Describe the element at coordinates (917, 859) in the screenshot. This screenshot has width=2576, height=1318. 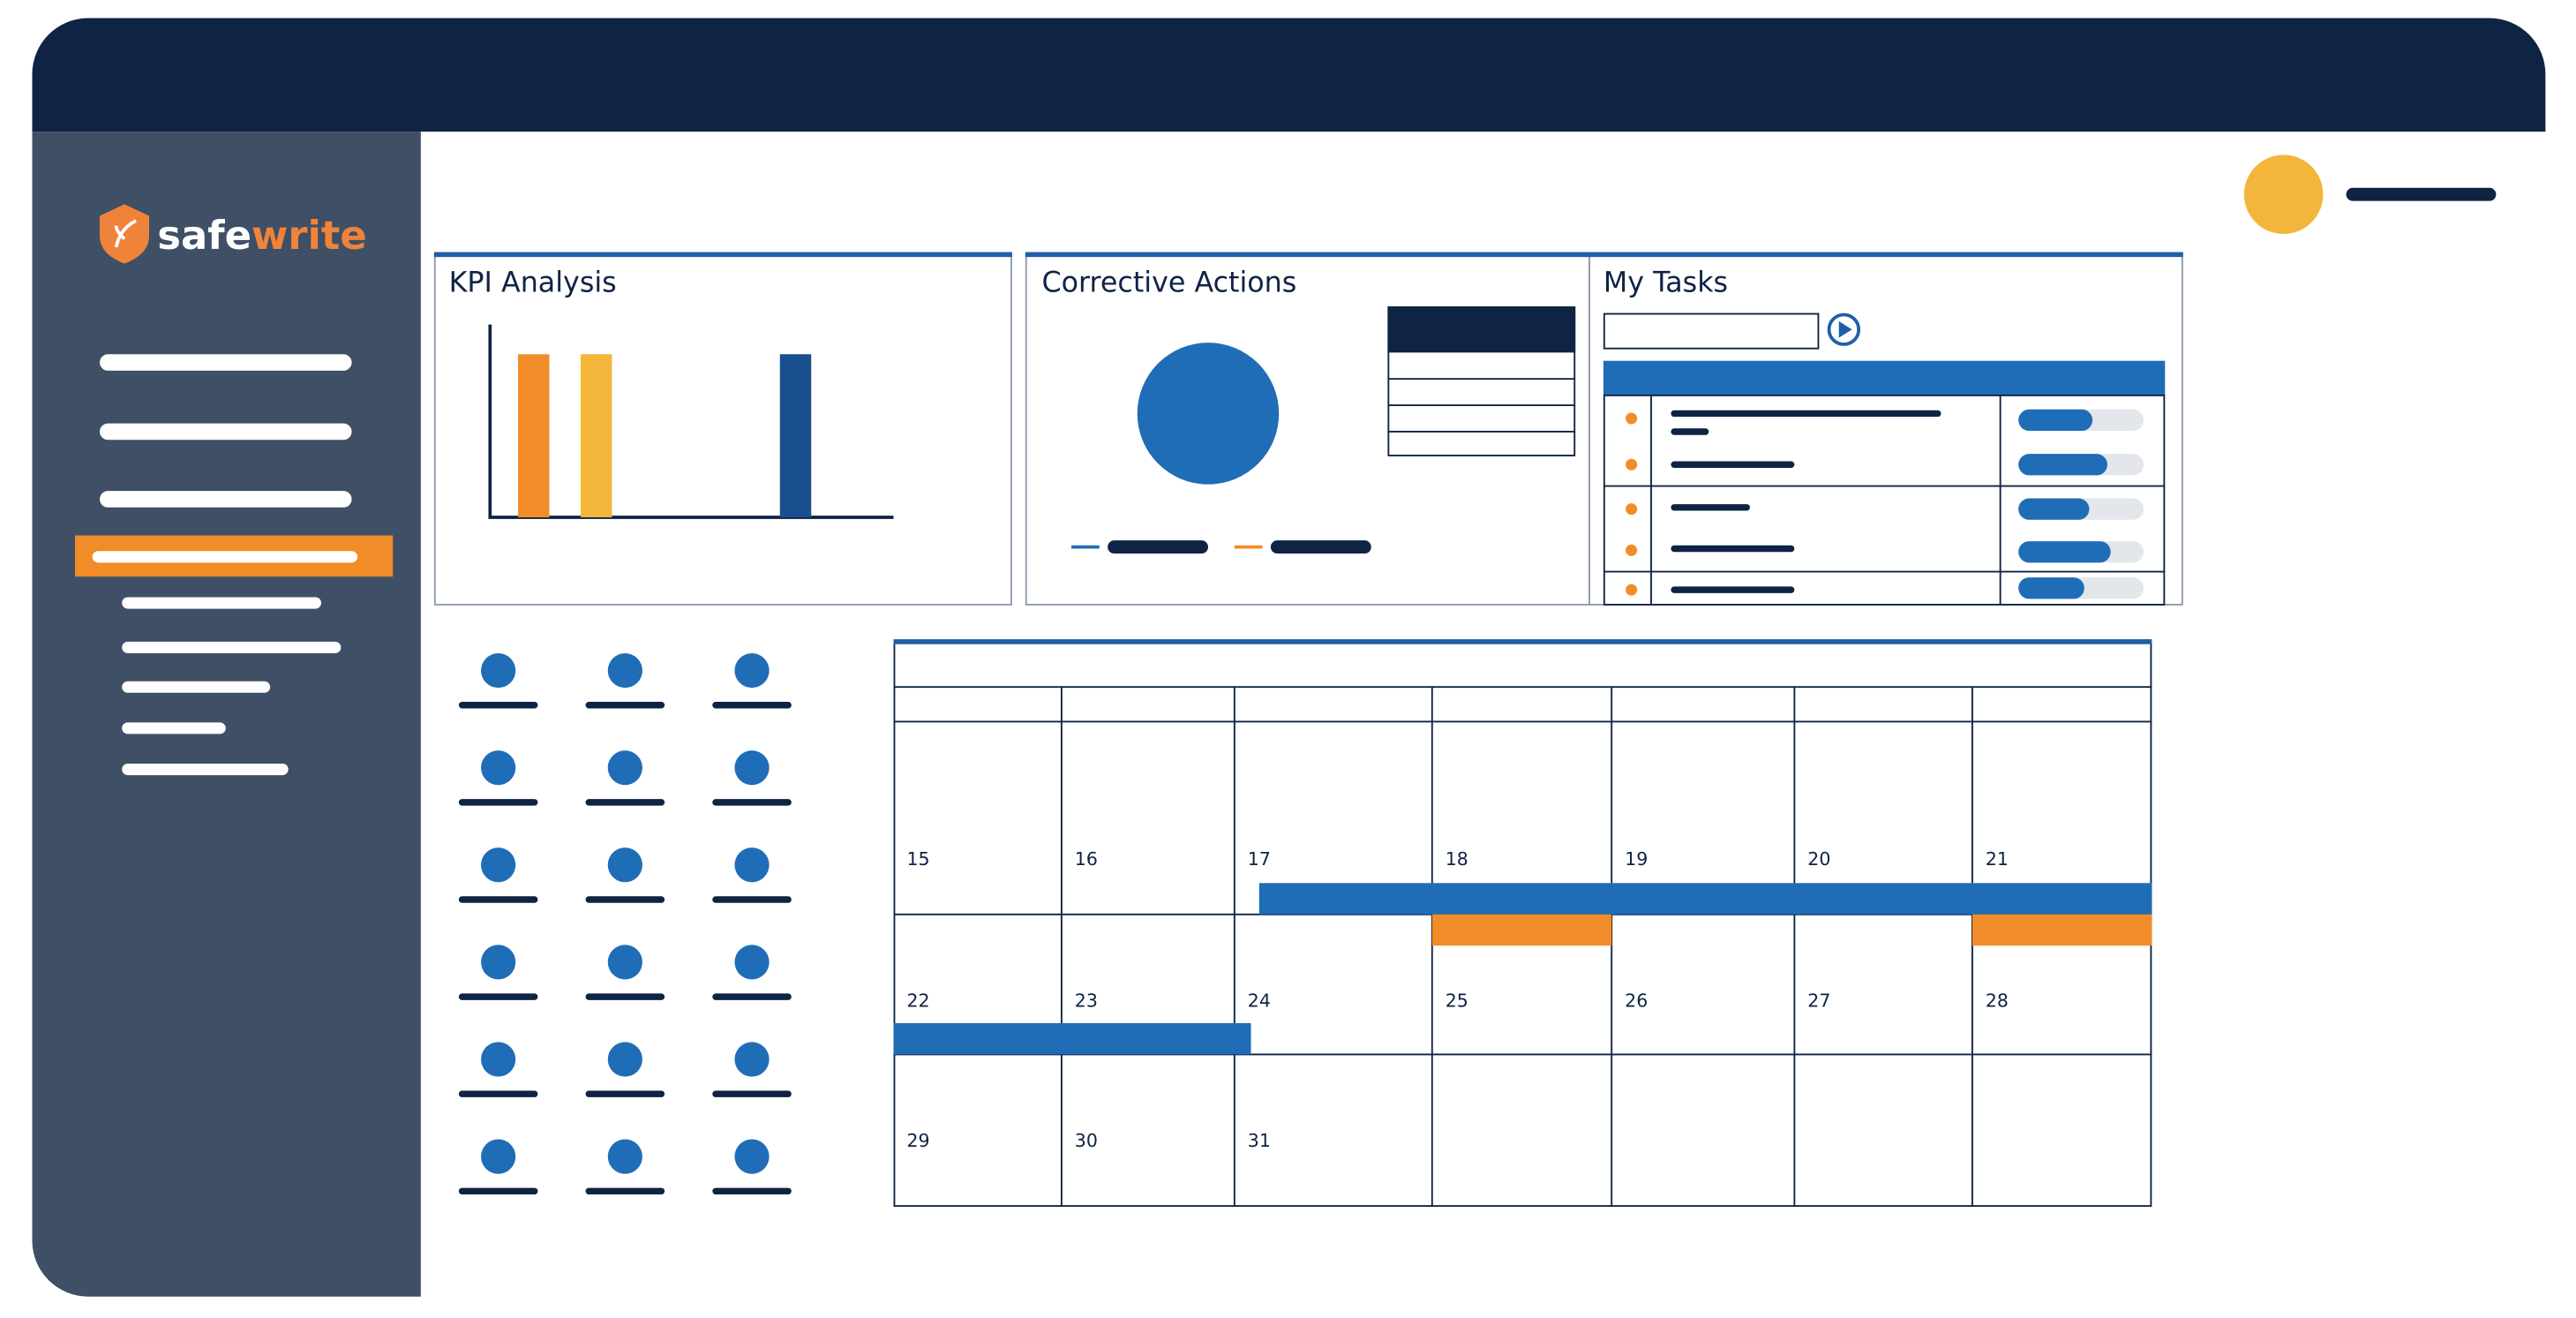
I see `calendar-day: 15` at that location.